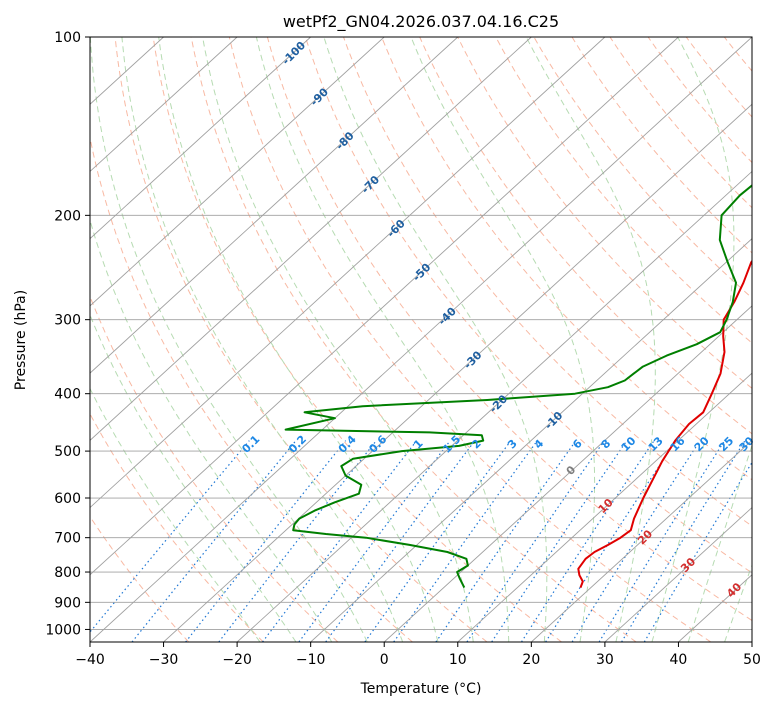 This screenshot has height=708, width=775. Describe the element at coordinates (67, 395) in the screenshot. I see `y-tick-label: 400` at that location.